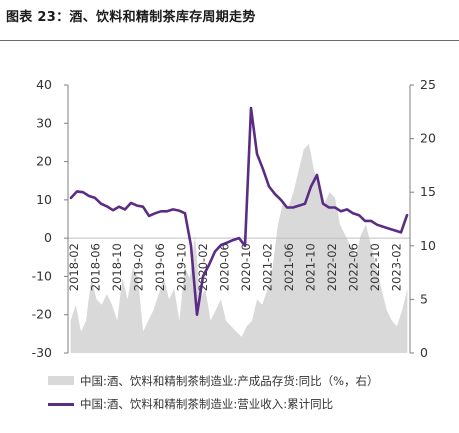 Image resolution: width=459 pixels, height=433 pixels. I want to click on left-axis-tick-label: 40, so click(44, 84).